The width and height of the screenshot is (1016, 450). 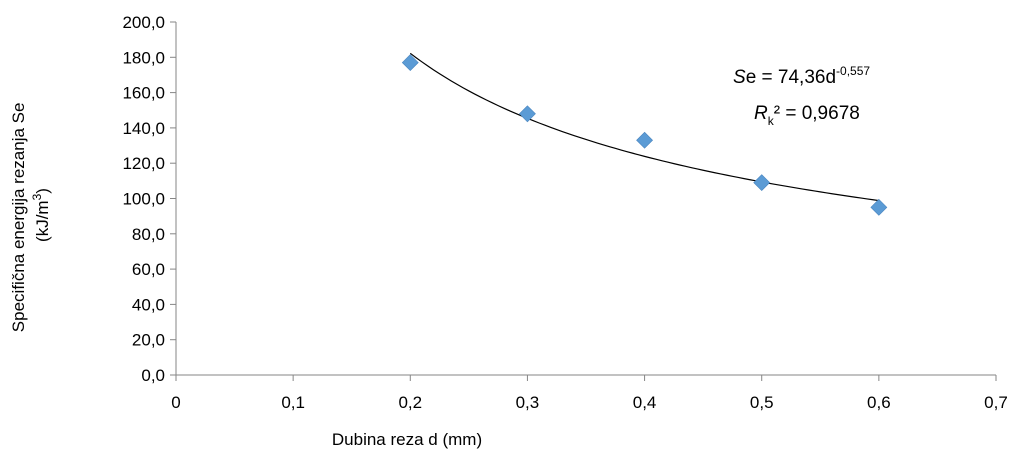 I want to click on y-axis-title-line1: Specifična energija rezanja Se, so click(x=18, y=218).